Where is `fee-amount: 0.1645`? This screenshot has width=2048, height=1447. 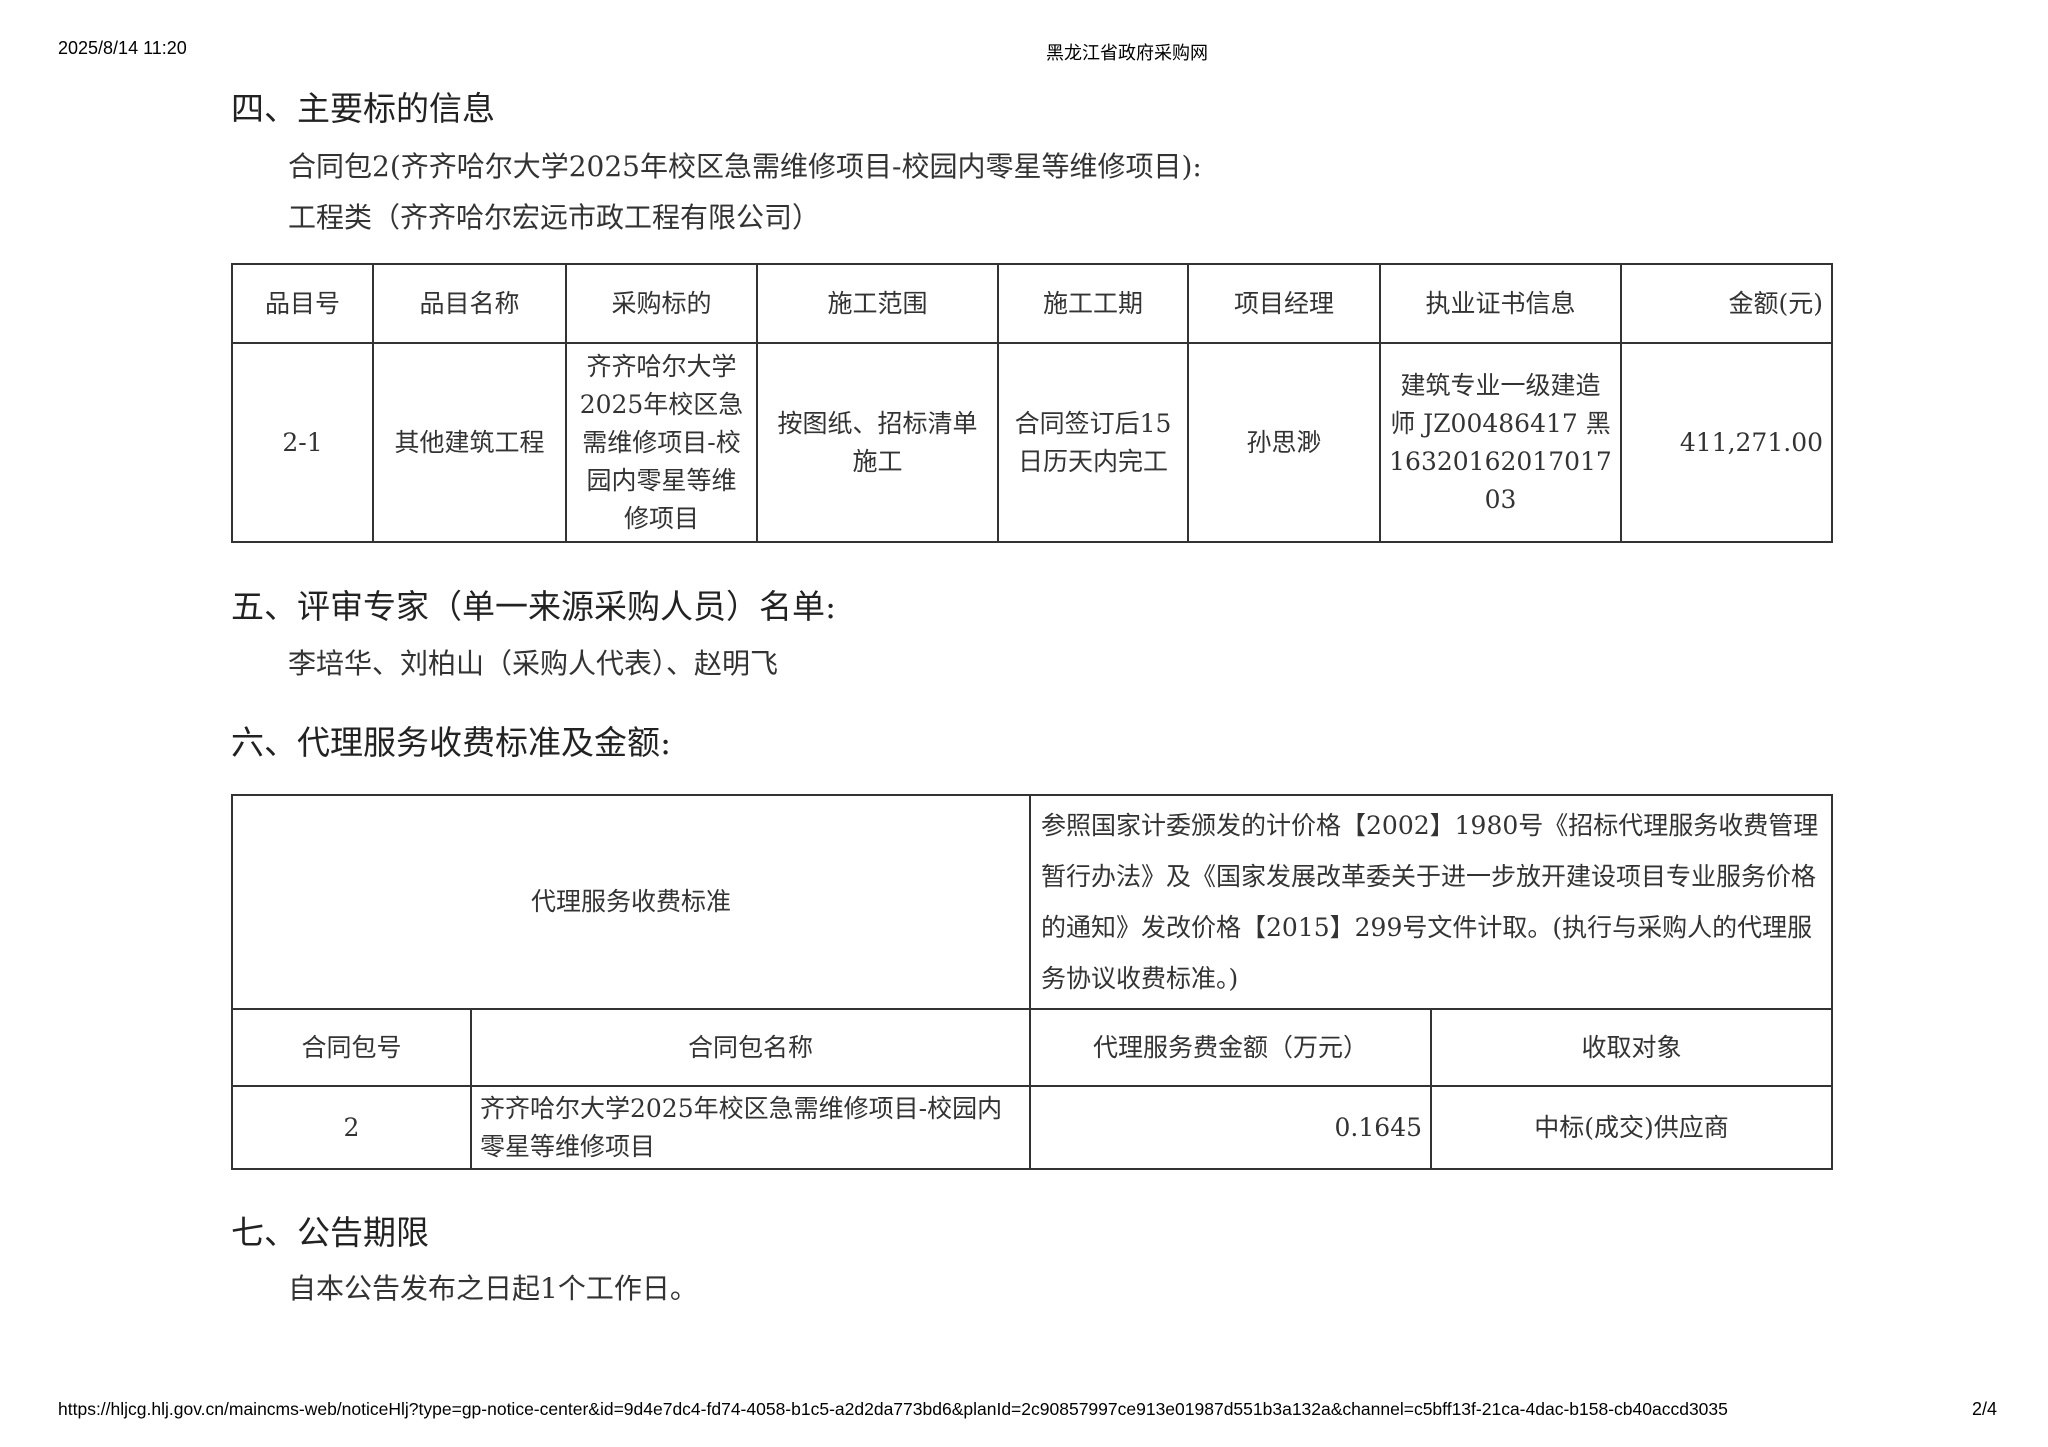 fee-amount: 0.1645 is located at coordinates (1231, 1127).